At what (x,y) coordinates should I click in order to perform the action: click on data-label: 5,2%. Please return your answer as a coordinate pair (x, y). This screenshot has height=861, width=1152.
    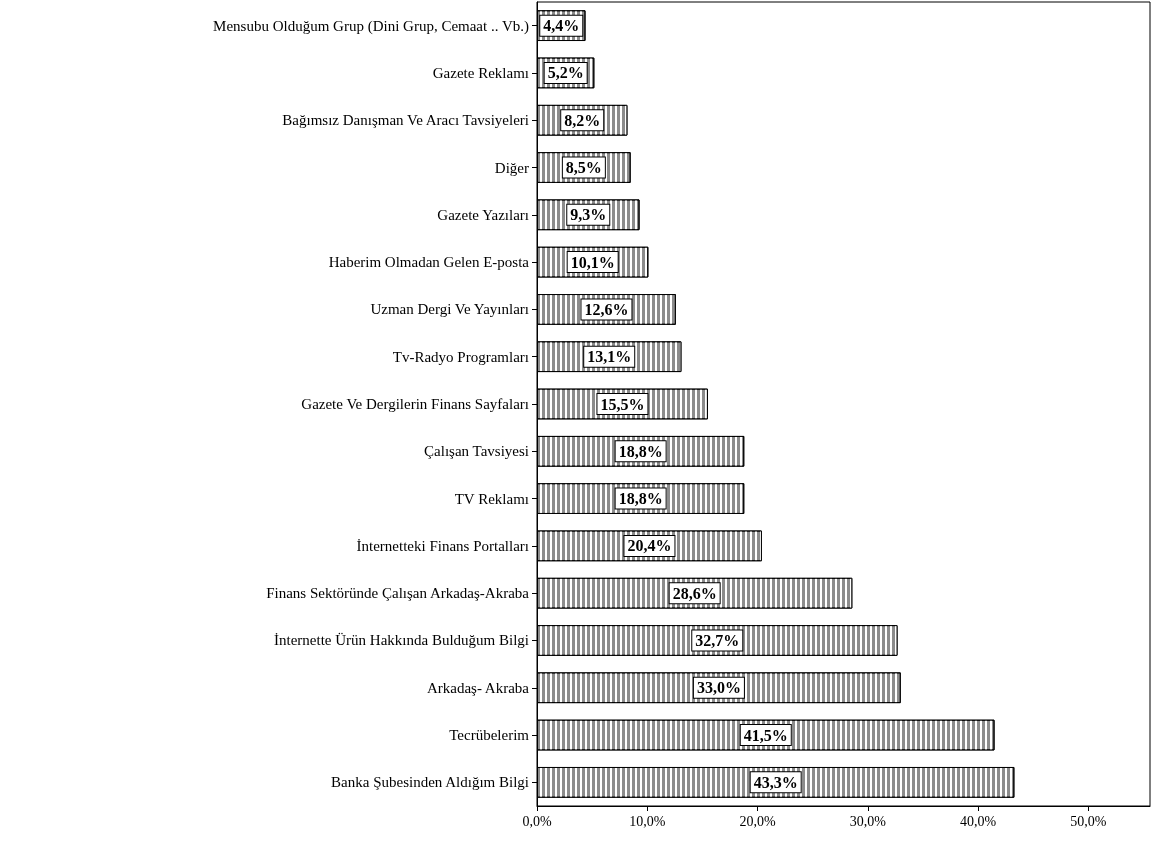
    Looking at the image, I should click on (565, 73).